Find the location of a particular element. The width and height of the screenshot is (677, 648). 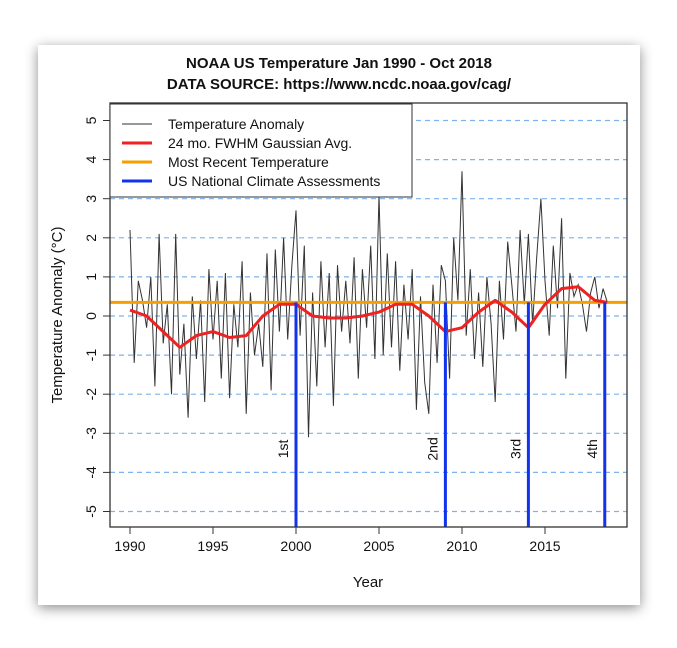

legend-item: Temperature Anomaly is located at coordinates (236, 124).